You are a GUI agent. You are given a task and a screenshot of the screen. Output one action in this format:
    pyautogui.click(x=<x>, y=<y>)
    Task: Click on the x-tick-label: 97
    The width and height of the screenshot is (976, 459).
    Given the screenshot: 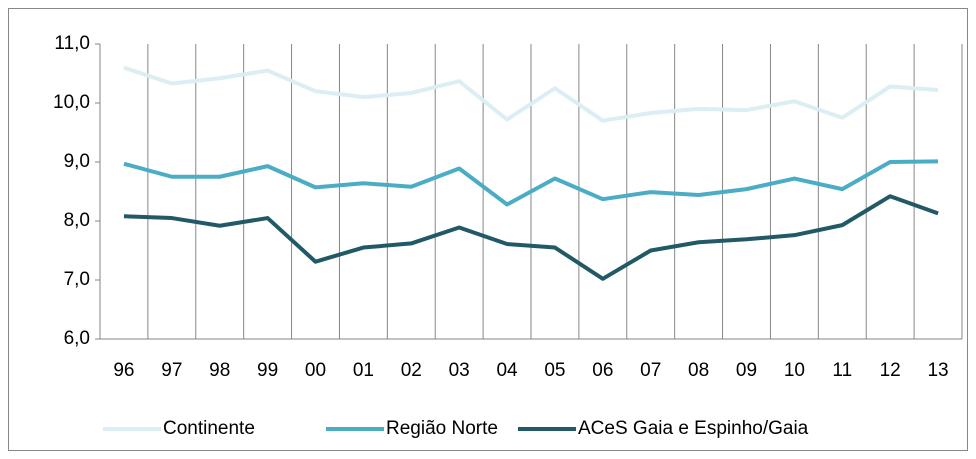 What is the action you would take?
    pyautogui.click(x=171, y=370)
    